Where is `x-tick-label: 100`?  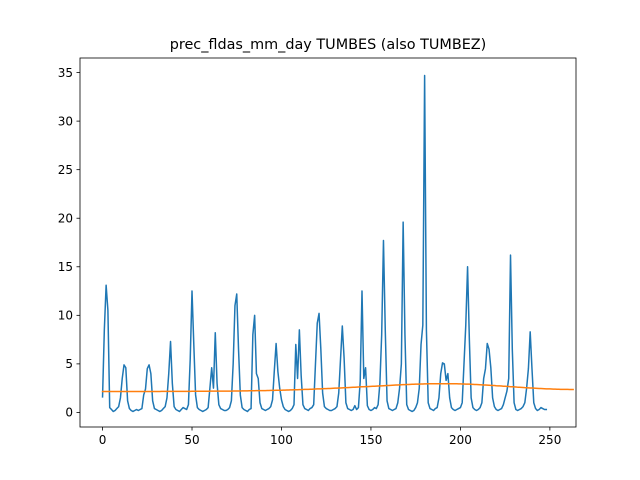
x-tick-label: 100 is located at coordinates (281, 440).